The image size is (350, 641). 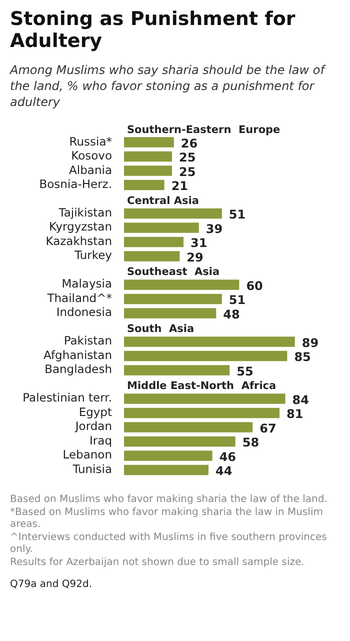 I want to click on y-tick-label: Southern-Eastern Europe, so click(x=203, y=130).